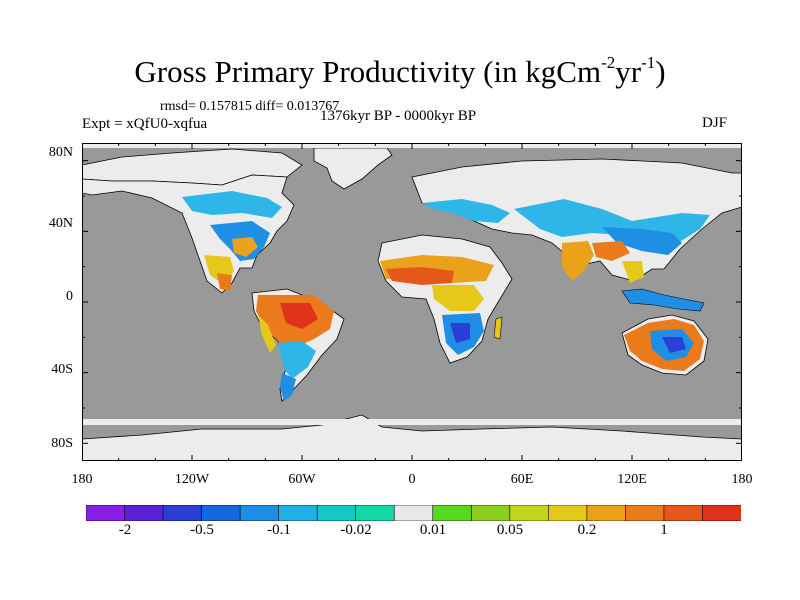 This screenshot has width=800, height=600. Describe the element at coordinates (412, 422) in the screenshot. I see `south-edge-fill` at that location.